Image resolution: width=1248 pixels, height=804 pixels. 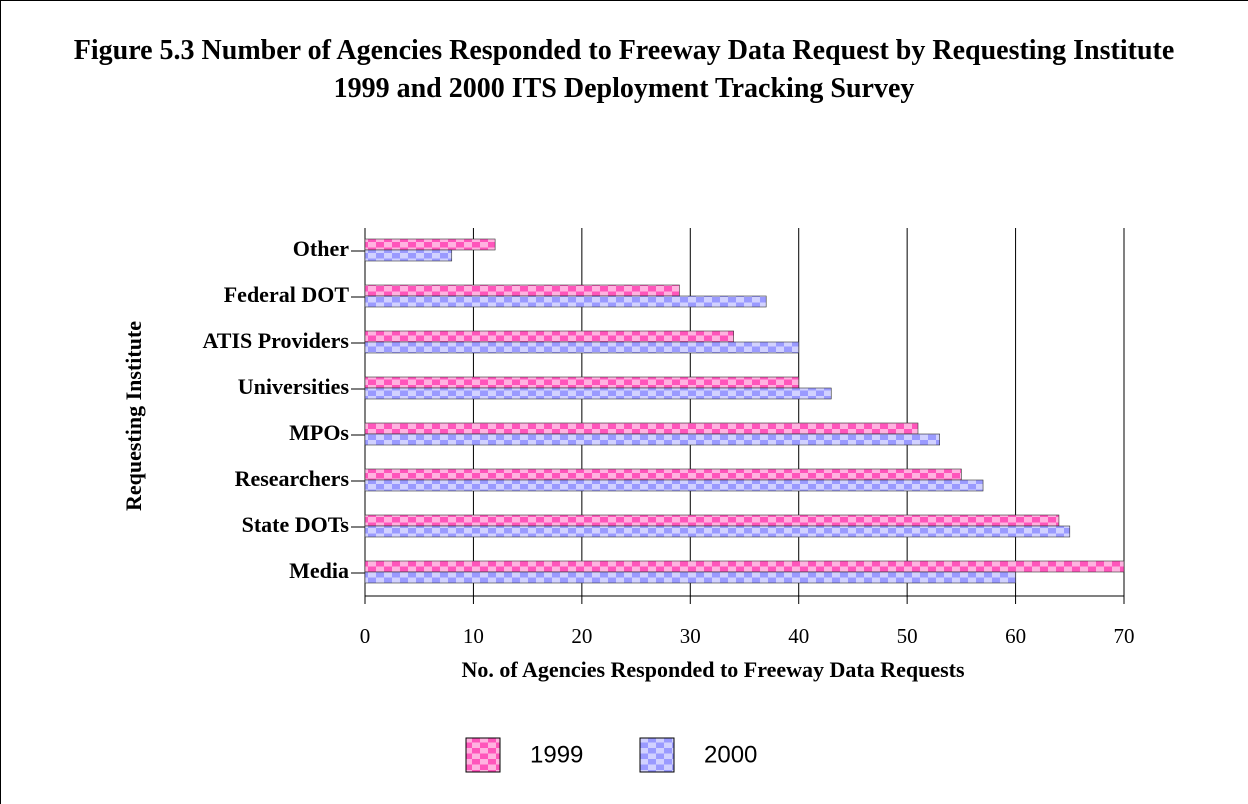 I want to click on x-tick-label: 40, so click(x=798, y=636).